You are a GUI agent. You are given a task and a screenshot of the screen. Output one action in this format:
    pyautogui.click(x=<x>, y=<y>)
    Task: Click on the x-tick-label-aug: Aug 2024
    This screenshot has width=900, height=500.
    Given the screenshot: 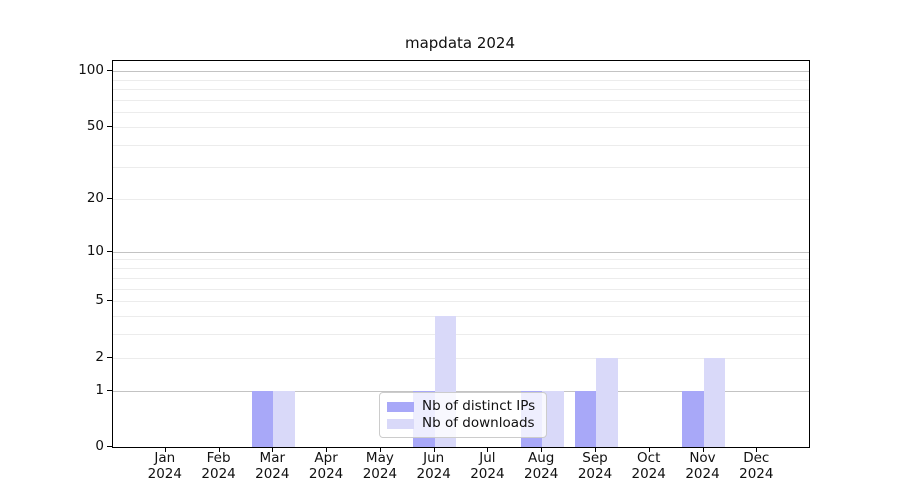 What is the action you would take?
    pyautogui.click(x=541, y=466)
    